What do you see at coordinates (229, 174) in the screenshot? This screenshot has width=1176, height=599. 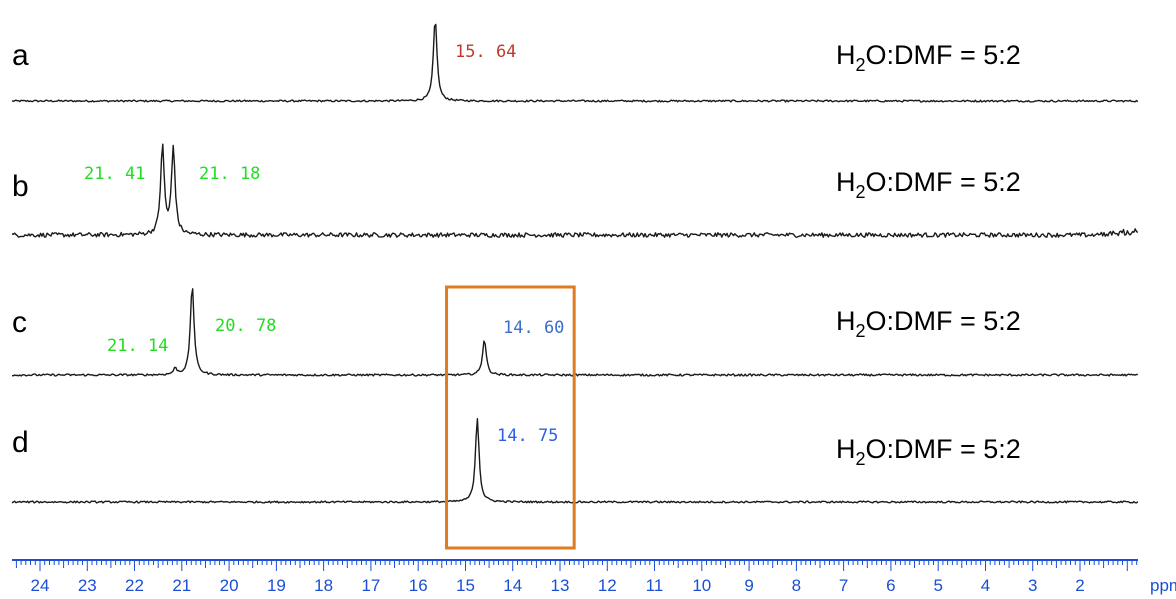 I see `peak-label: 21. 18` at bounding box center [229, 174].